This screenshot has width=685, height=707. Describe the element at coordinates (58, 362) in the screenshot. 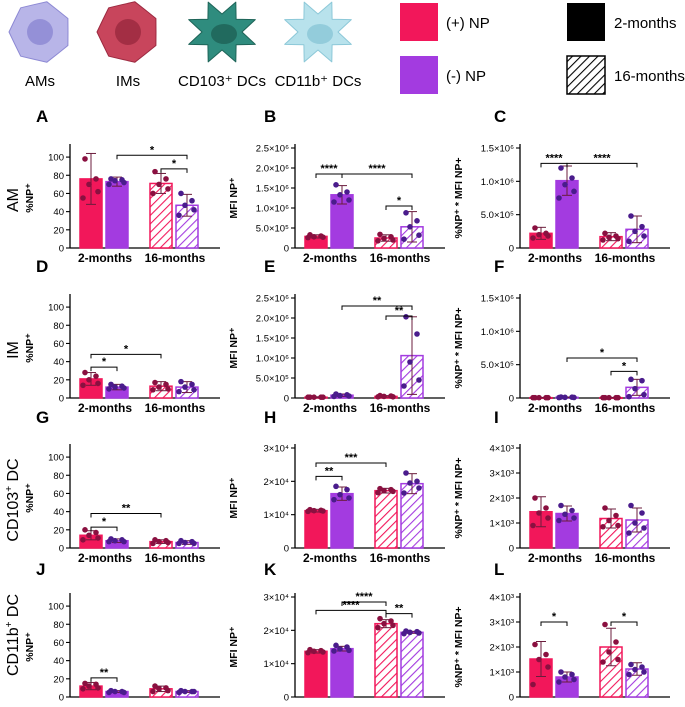

I see `y-tick-label: 40` at that location.